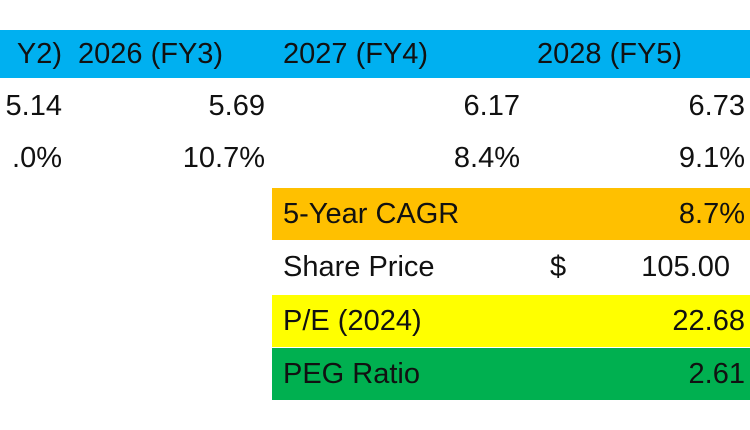 The image size is (750, 430). Describe the element at coordinates (223, 158) in the screenshot. I see `table-cell: 10.7%` at that location.